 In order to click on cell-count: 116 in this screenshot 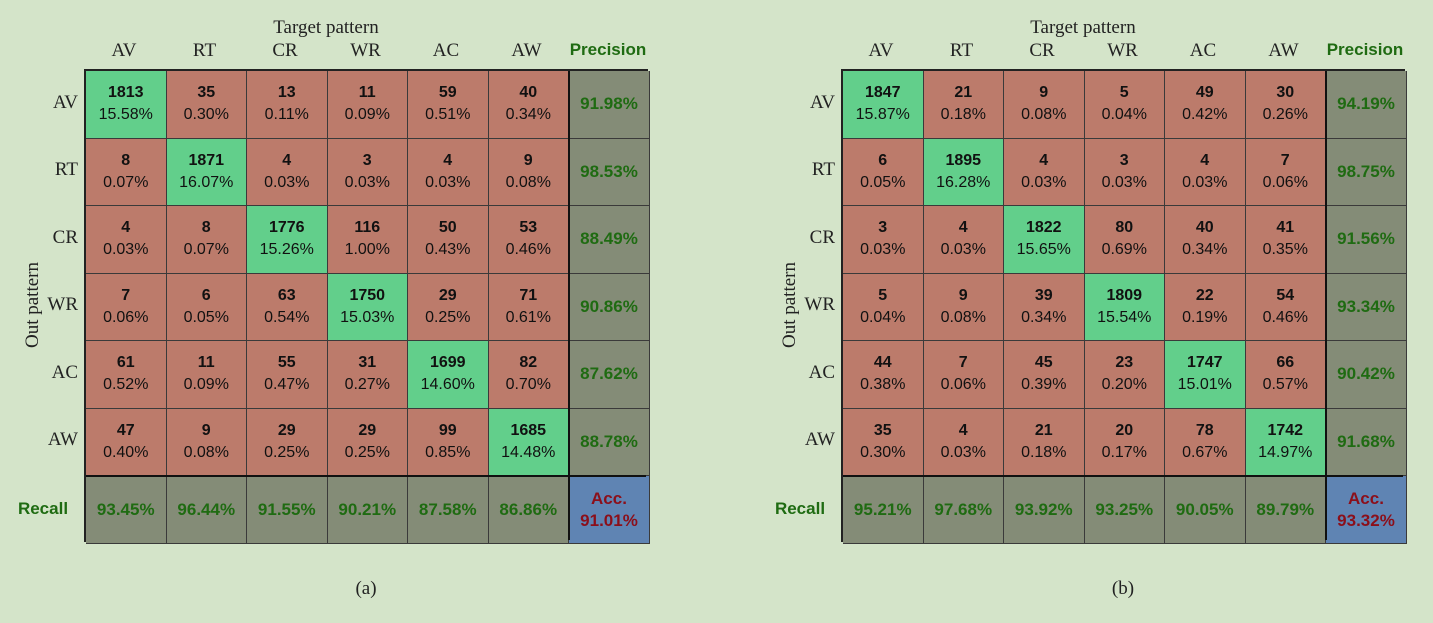, I will do `click(367, 228)`.